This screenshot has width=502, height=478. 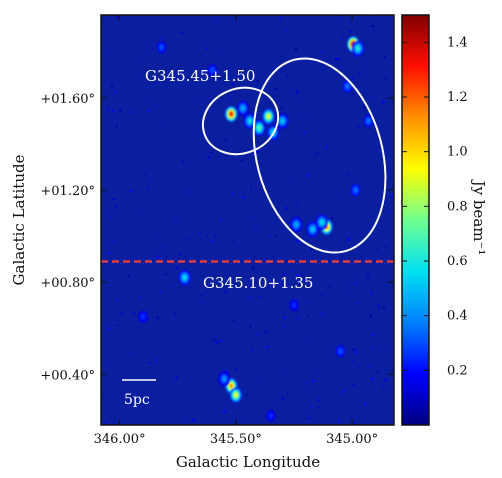 I want to click on x-axis-label: Galactic Longitude, so click(x=248, y=462).